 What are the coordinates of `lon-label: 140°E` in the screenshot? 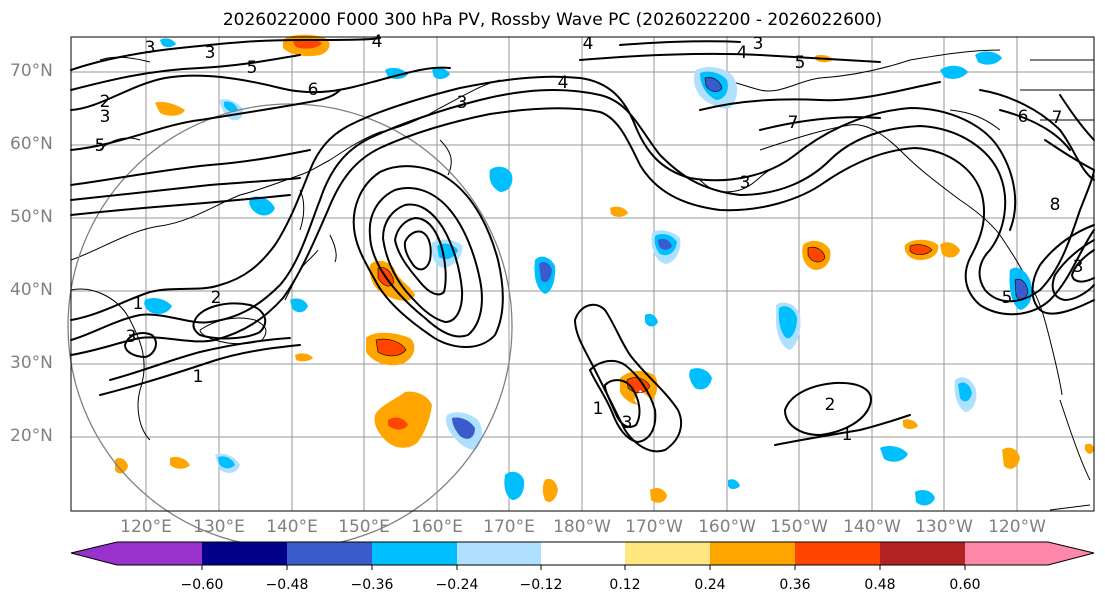 It's located at (292, 527).